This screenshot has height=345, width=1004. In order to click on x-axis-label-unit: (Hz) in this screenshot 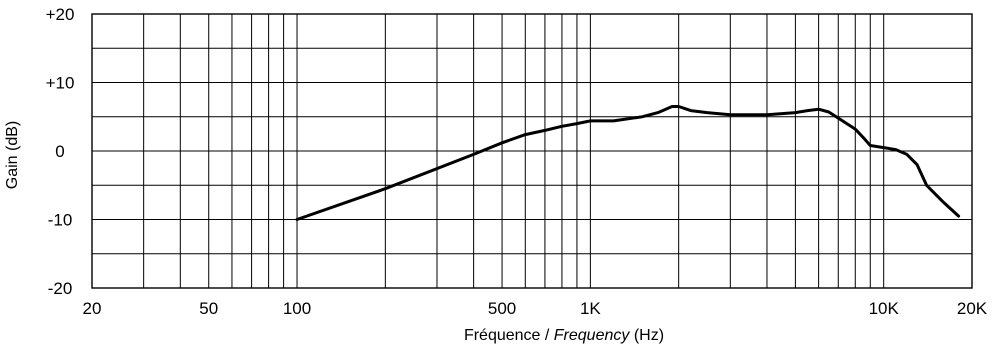, I will do `click(646, 335)`.